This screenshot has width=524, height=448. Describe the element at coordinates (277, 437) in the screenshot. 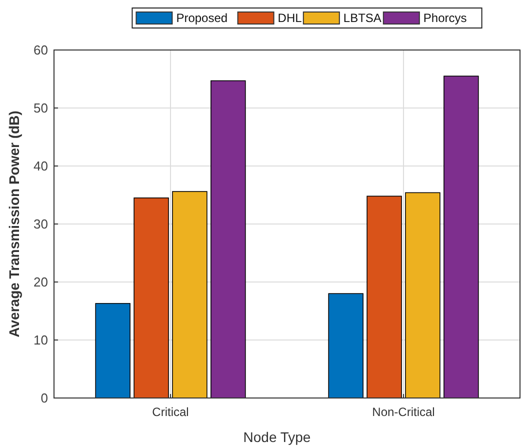

I see `x-axis-title: Node Type` at that location.